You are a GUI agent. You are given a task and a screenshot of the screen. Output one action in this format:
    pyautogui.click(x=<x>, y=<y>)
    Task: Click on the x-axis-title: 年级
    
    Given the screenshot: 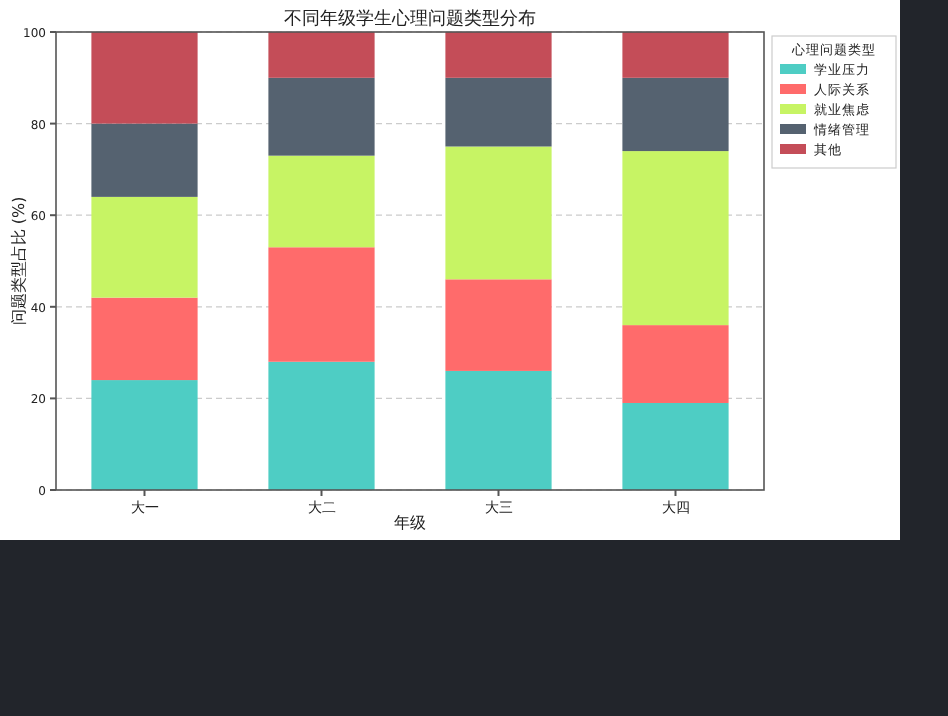 What is the action you would take?
    pyautogui.click(x=410, y=523)
    